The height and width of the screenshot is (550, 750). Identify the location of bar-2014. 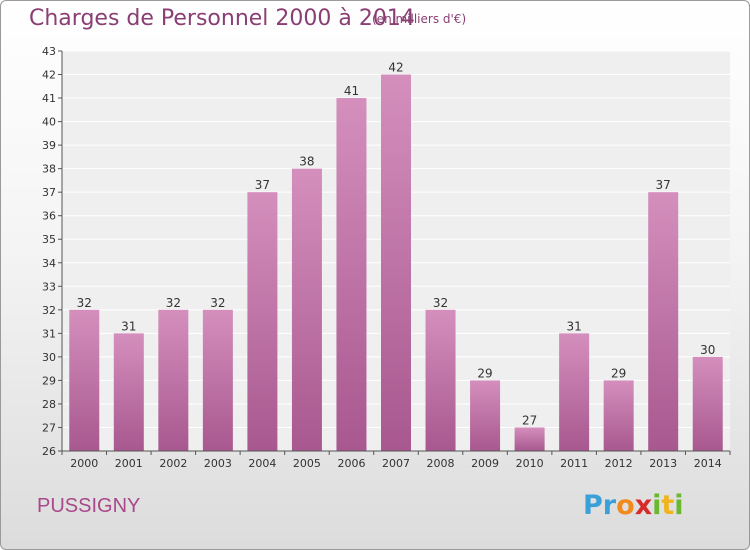
(707, 403).